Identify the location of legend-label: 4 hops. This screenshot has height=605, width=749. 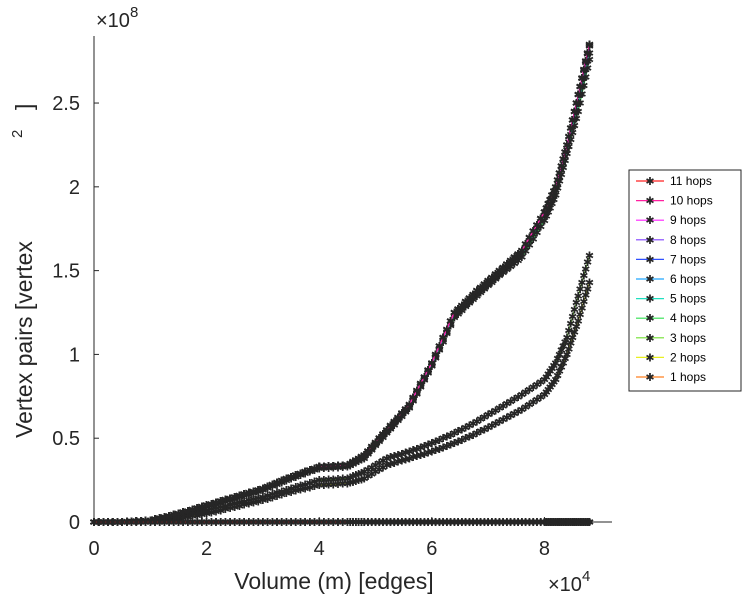
(688, 318).